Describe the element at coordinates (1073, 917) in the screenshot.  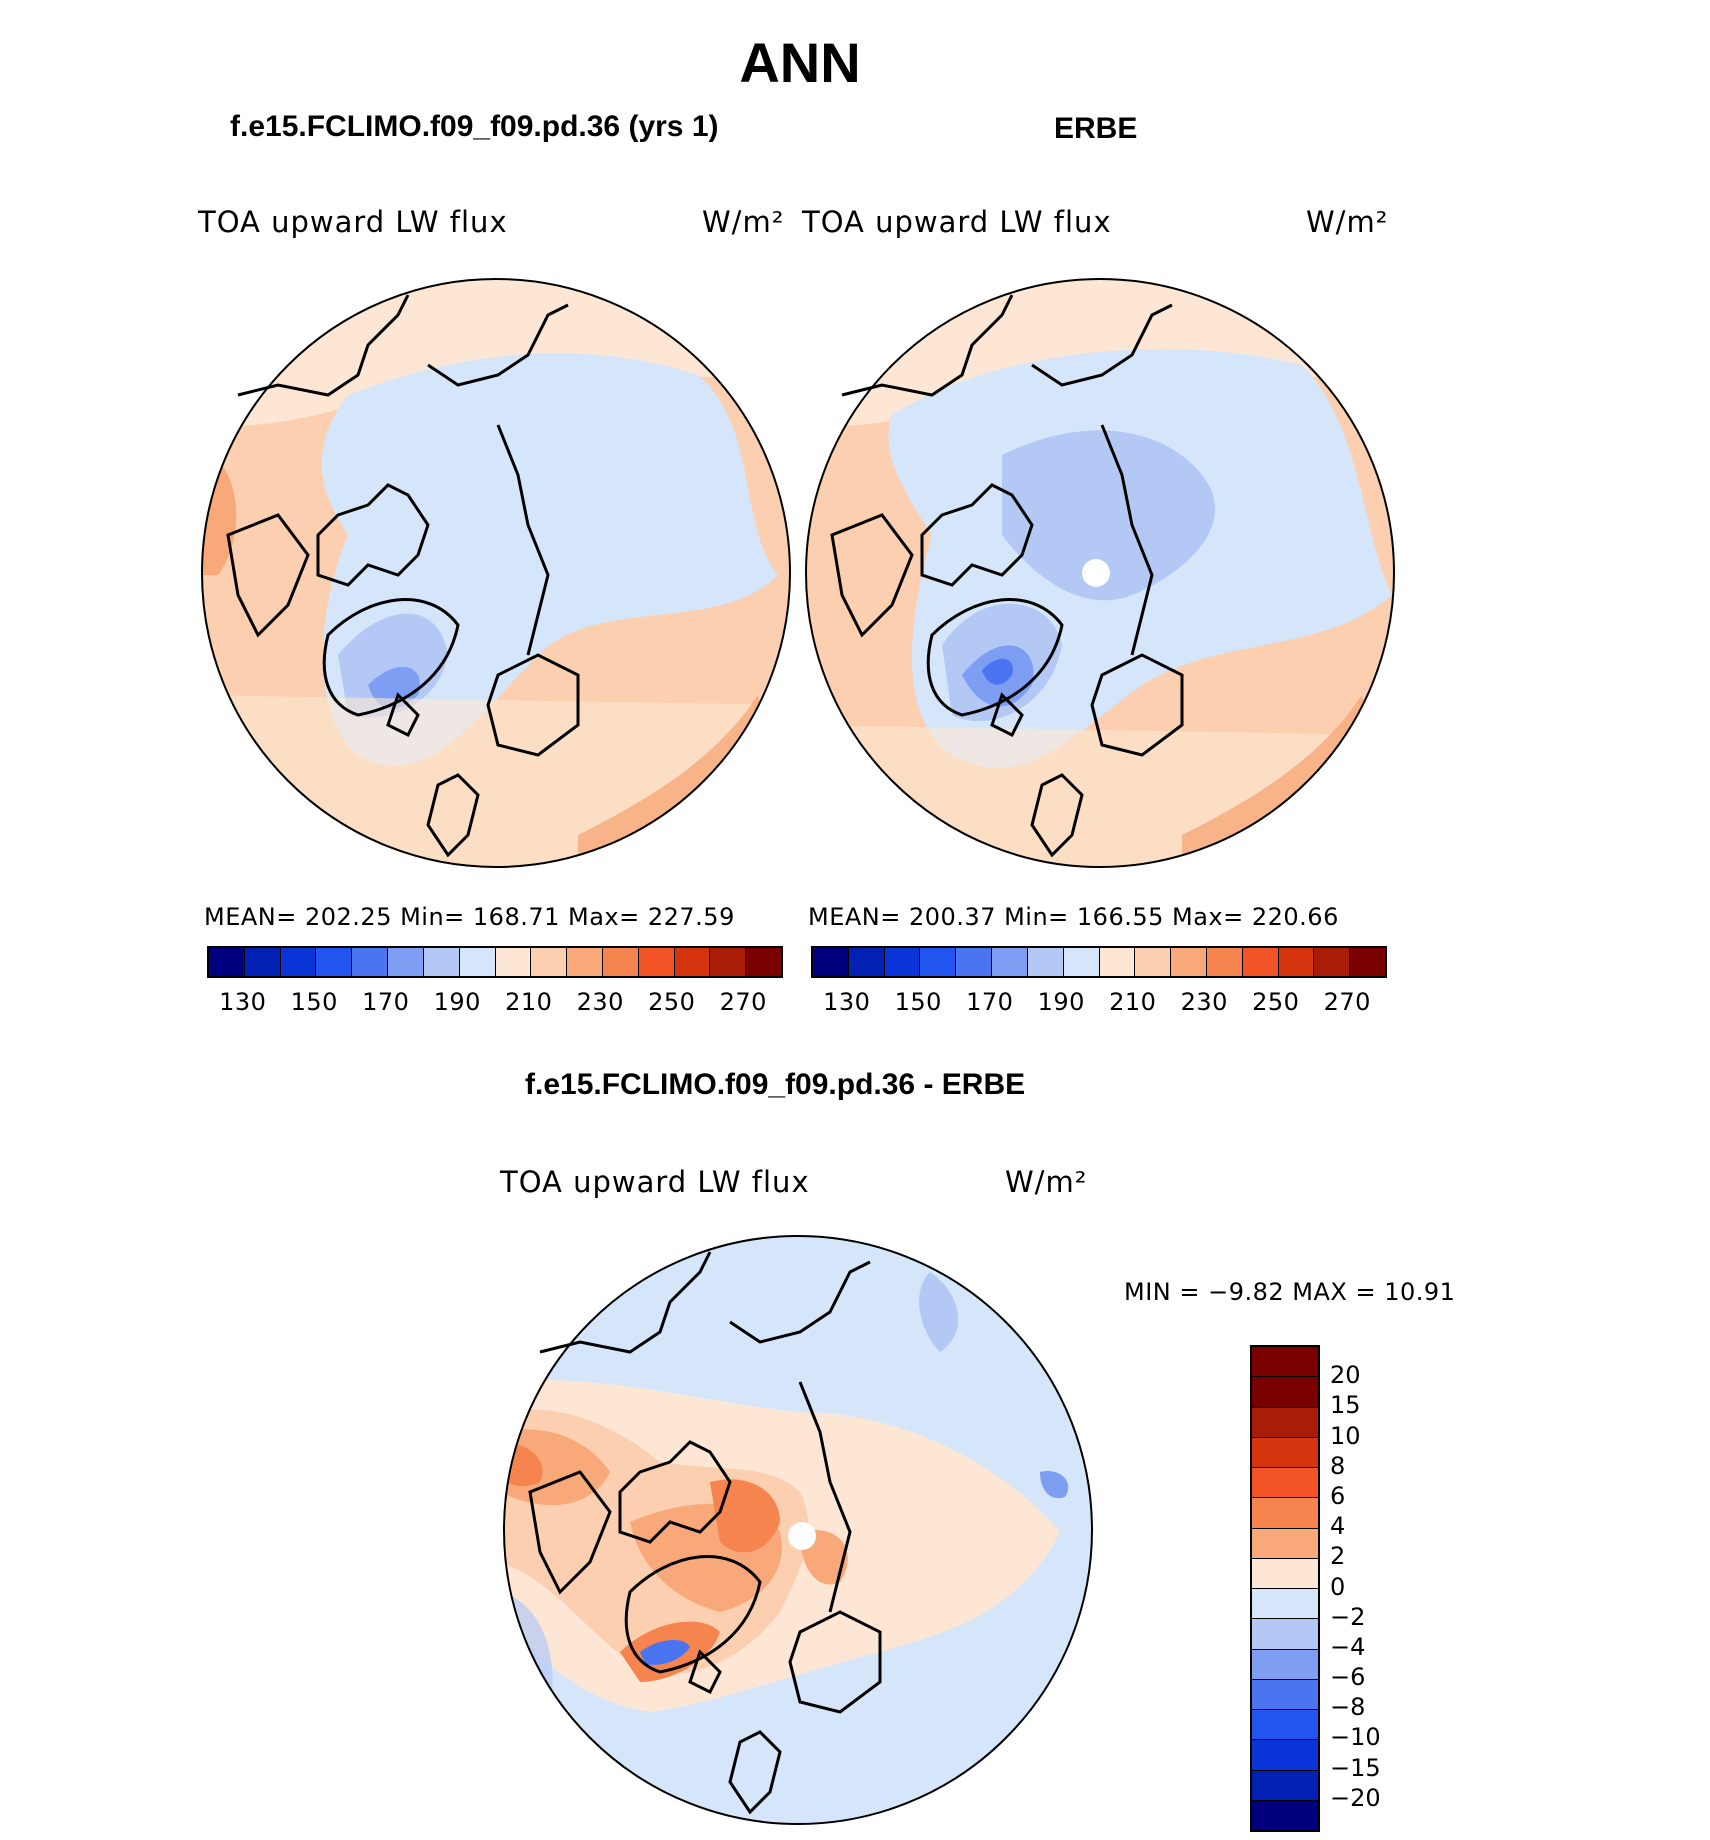
I see `panel2-stats: MEAN= 200.37 Min= 166.55 Max= 220.66` at that location.